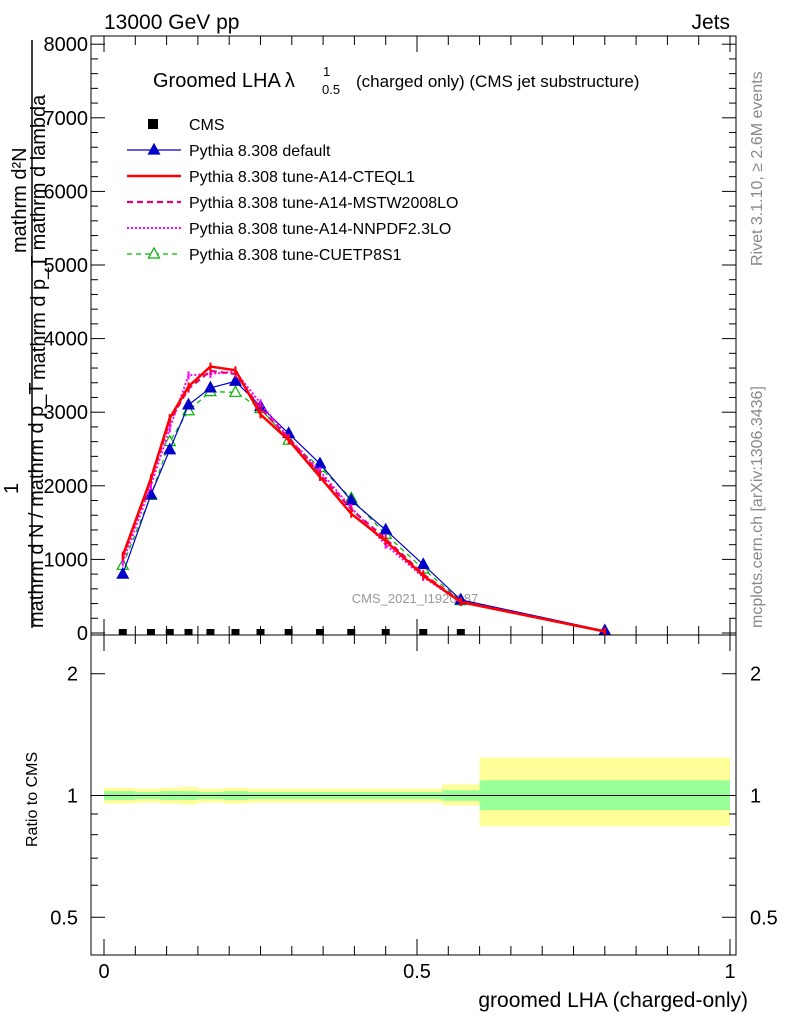 The width and height of the screenshot is (786, 1024). Describe the element at coordinates (20, 200) in the screenshot. I see `ylabel-top: mathrm d²N` at that location.